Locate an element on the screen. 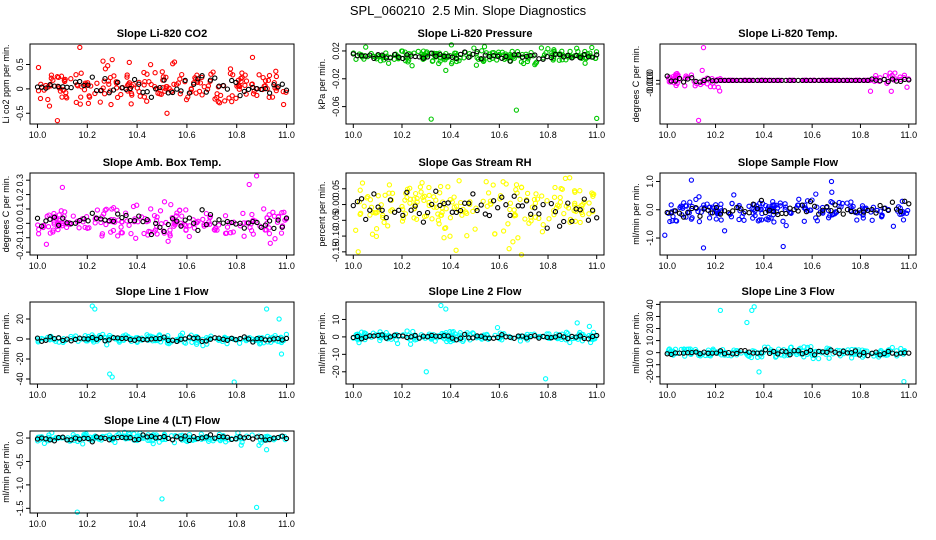 This screenshot has height=540, width=936. data-points is located at coordinates (162, 210).